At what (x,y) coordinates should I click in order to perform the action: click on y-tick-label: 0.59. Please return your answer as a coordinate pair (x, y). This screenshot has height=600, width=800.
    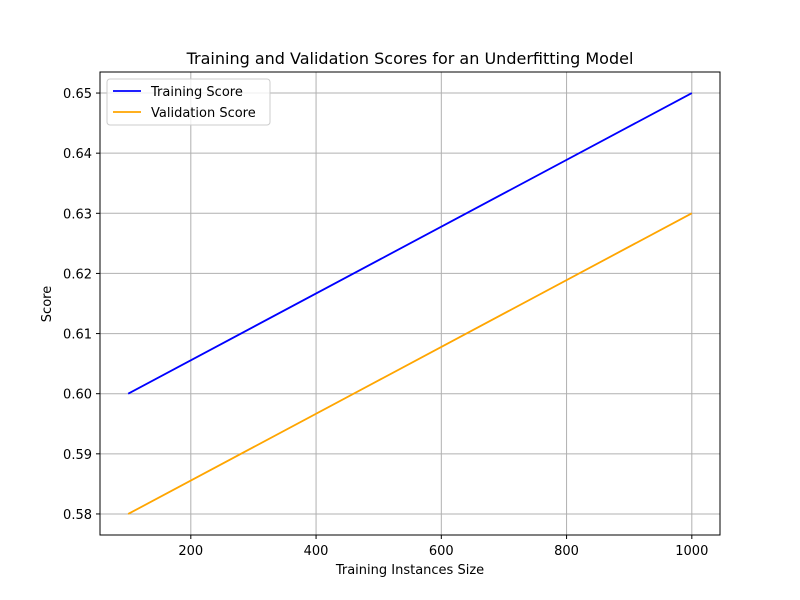
    Looking at the image, I should click on (77, 455).